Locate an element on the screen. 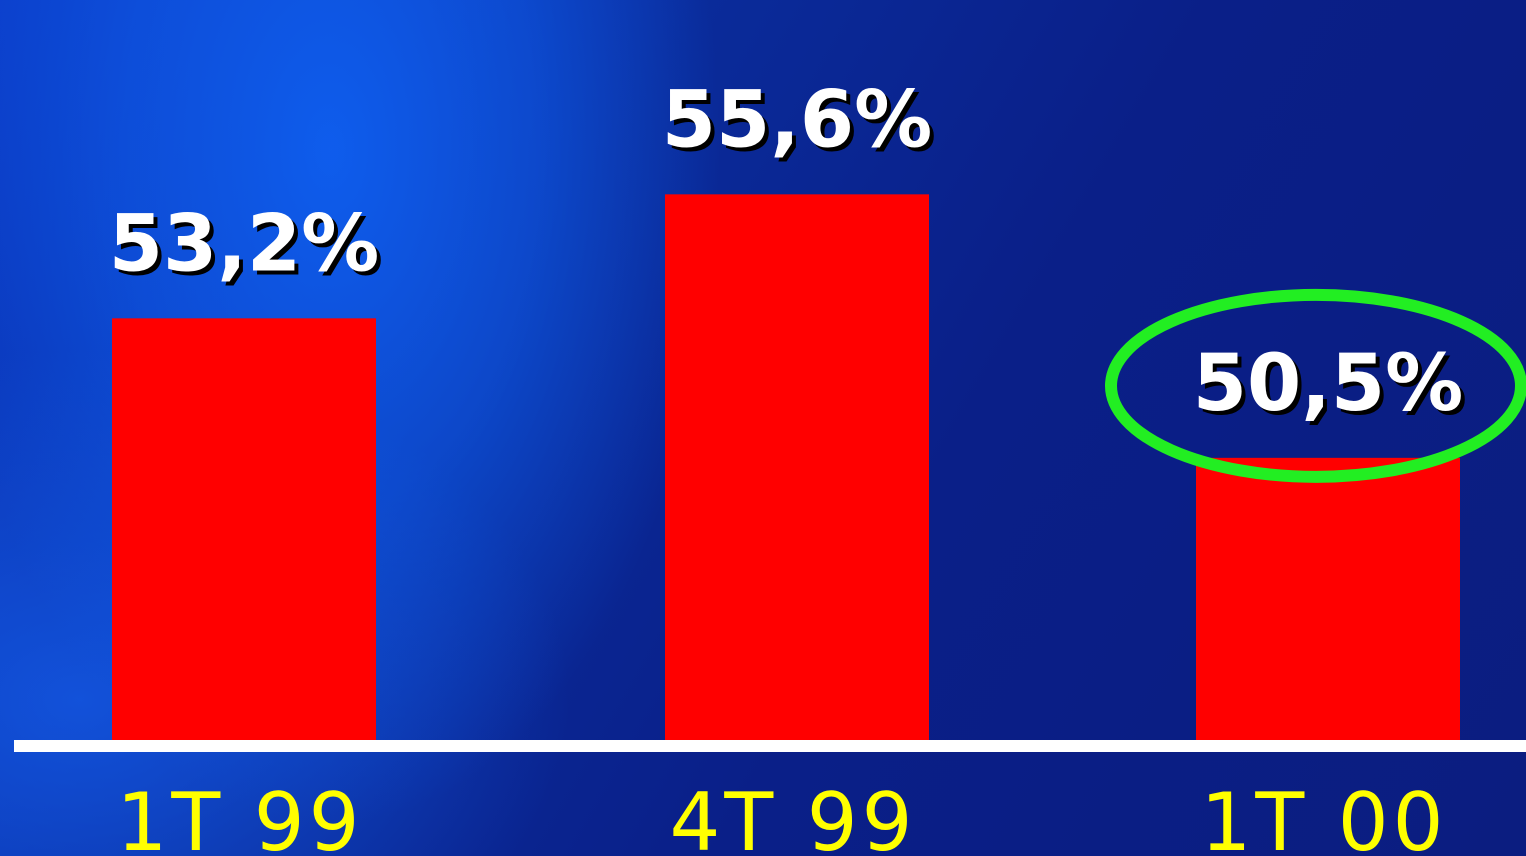  highlight-layer is located at coordinates (1315, 385).